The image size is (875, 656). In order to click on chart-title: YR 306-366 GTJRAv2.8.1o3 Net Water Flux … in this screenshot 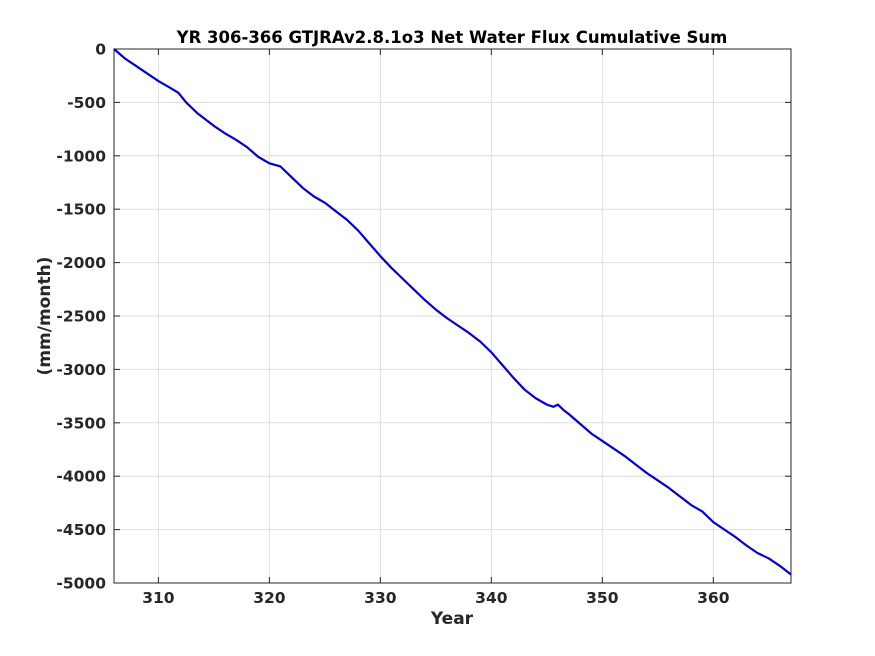, I will do `click(452, 37)`.